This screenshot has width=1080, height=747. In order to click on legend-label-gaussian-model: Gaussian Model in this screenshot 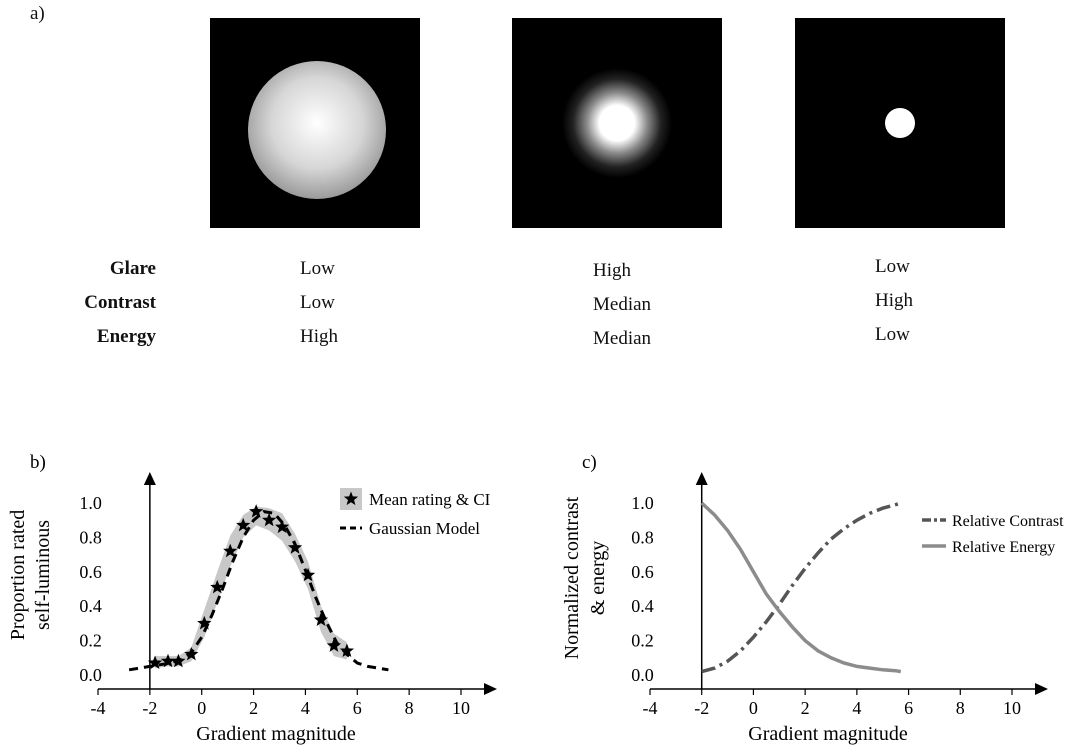, I will do `click(424, 528)`.